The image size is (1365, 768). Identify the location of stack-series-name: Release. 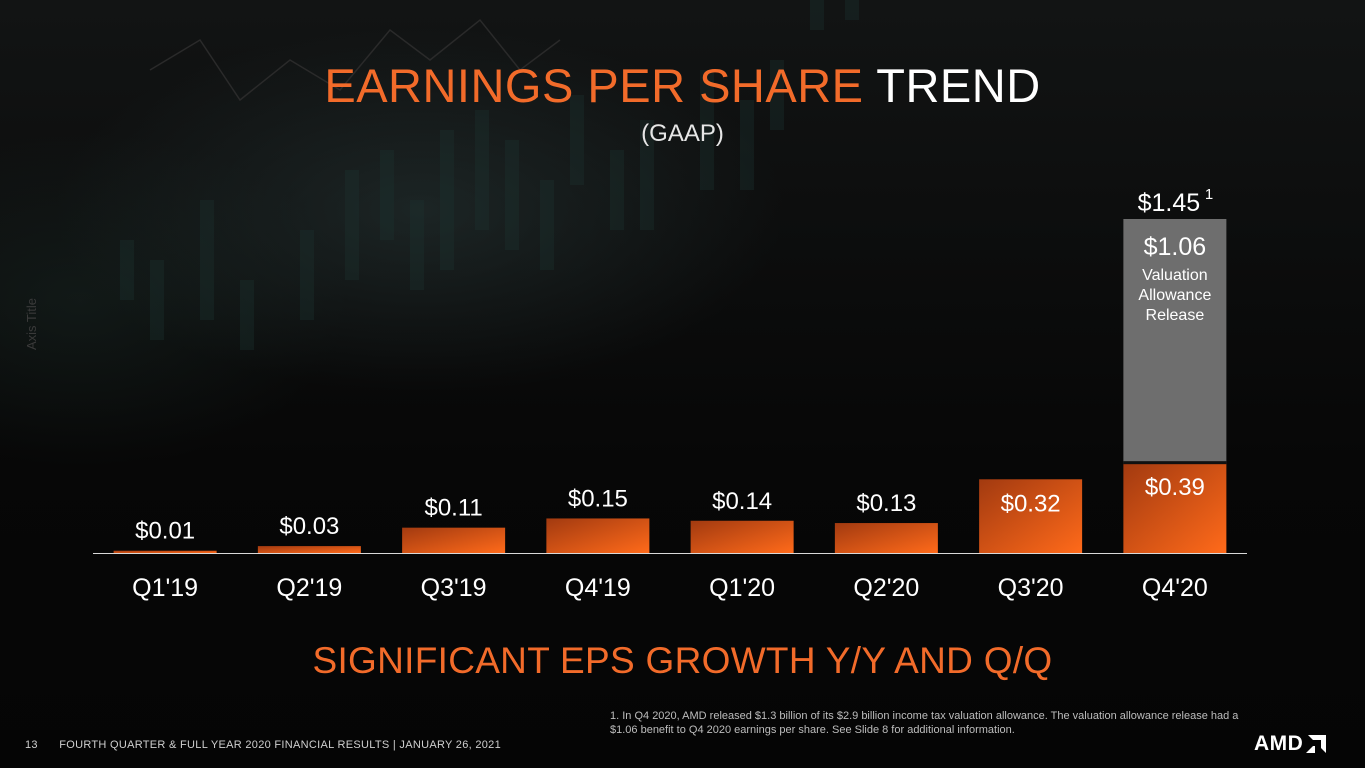
(1175, 315).